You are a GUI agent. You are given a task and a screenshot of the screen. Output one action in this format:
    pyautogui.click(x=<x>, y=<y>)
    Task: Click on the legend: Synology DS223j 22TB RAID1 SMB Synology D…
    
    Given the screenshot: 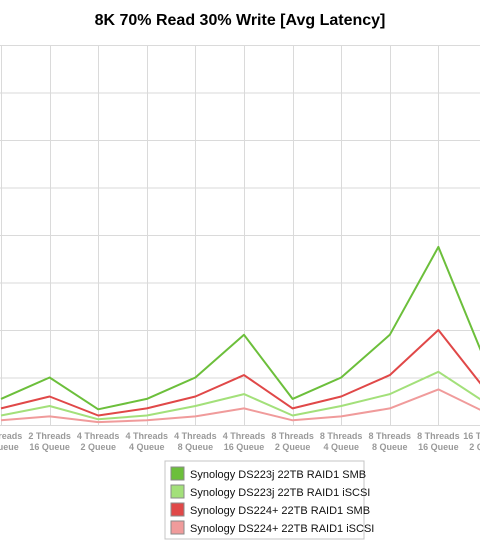 What is the action you would take?
    pyautogui.click(x=269, y=500)
    